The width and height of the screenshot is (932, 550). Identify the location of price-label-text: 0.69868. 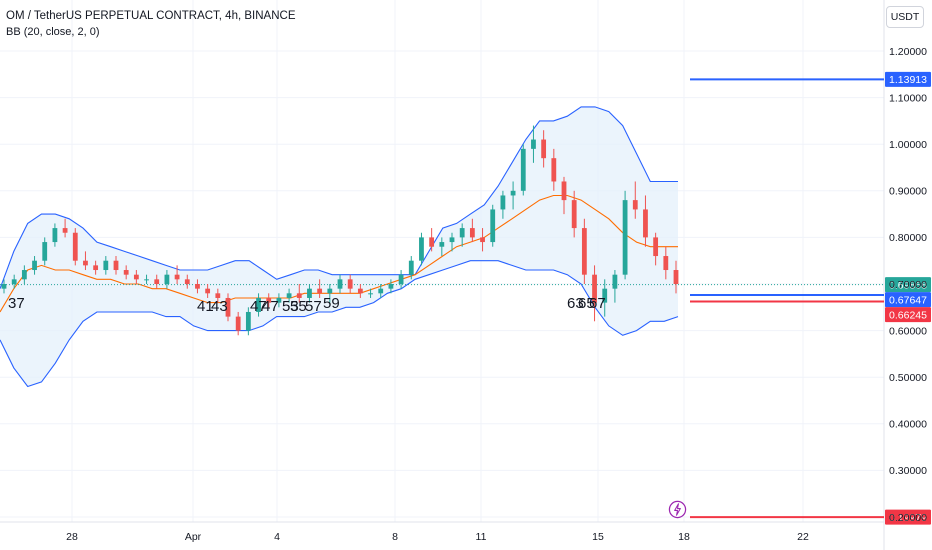
(908, 285).